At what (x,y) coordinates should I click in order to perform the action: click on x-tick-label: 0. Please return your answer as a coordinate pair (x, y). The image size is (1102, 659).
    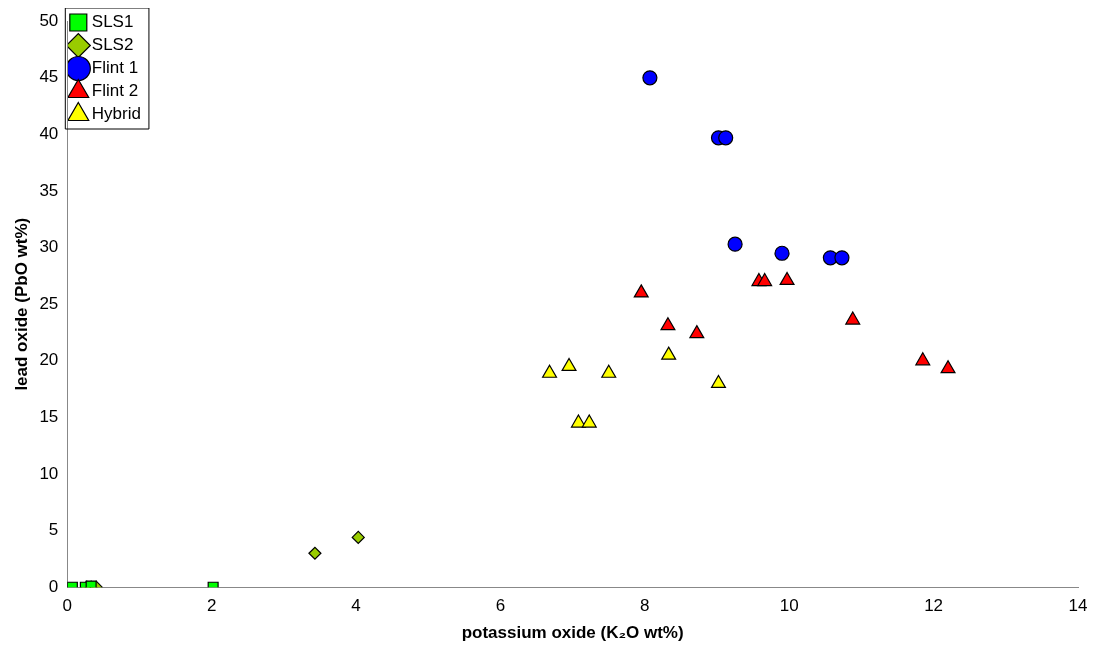
    Looking at the image, I should click on (67, 606).